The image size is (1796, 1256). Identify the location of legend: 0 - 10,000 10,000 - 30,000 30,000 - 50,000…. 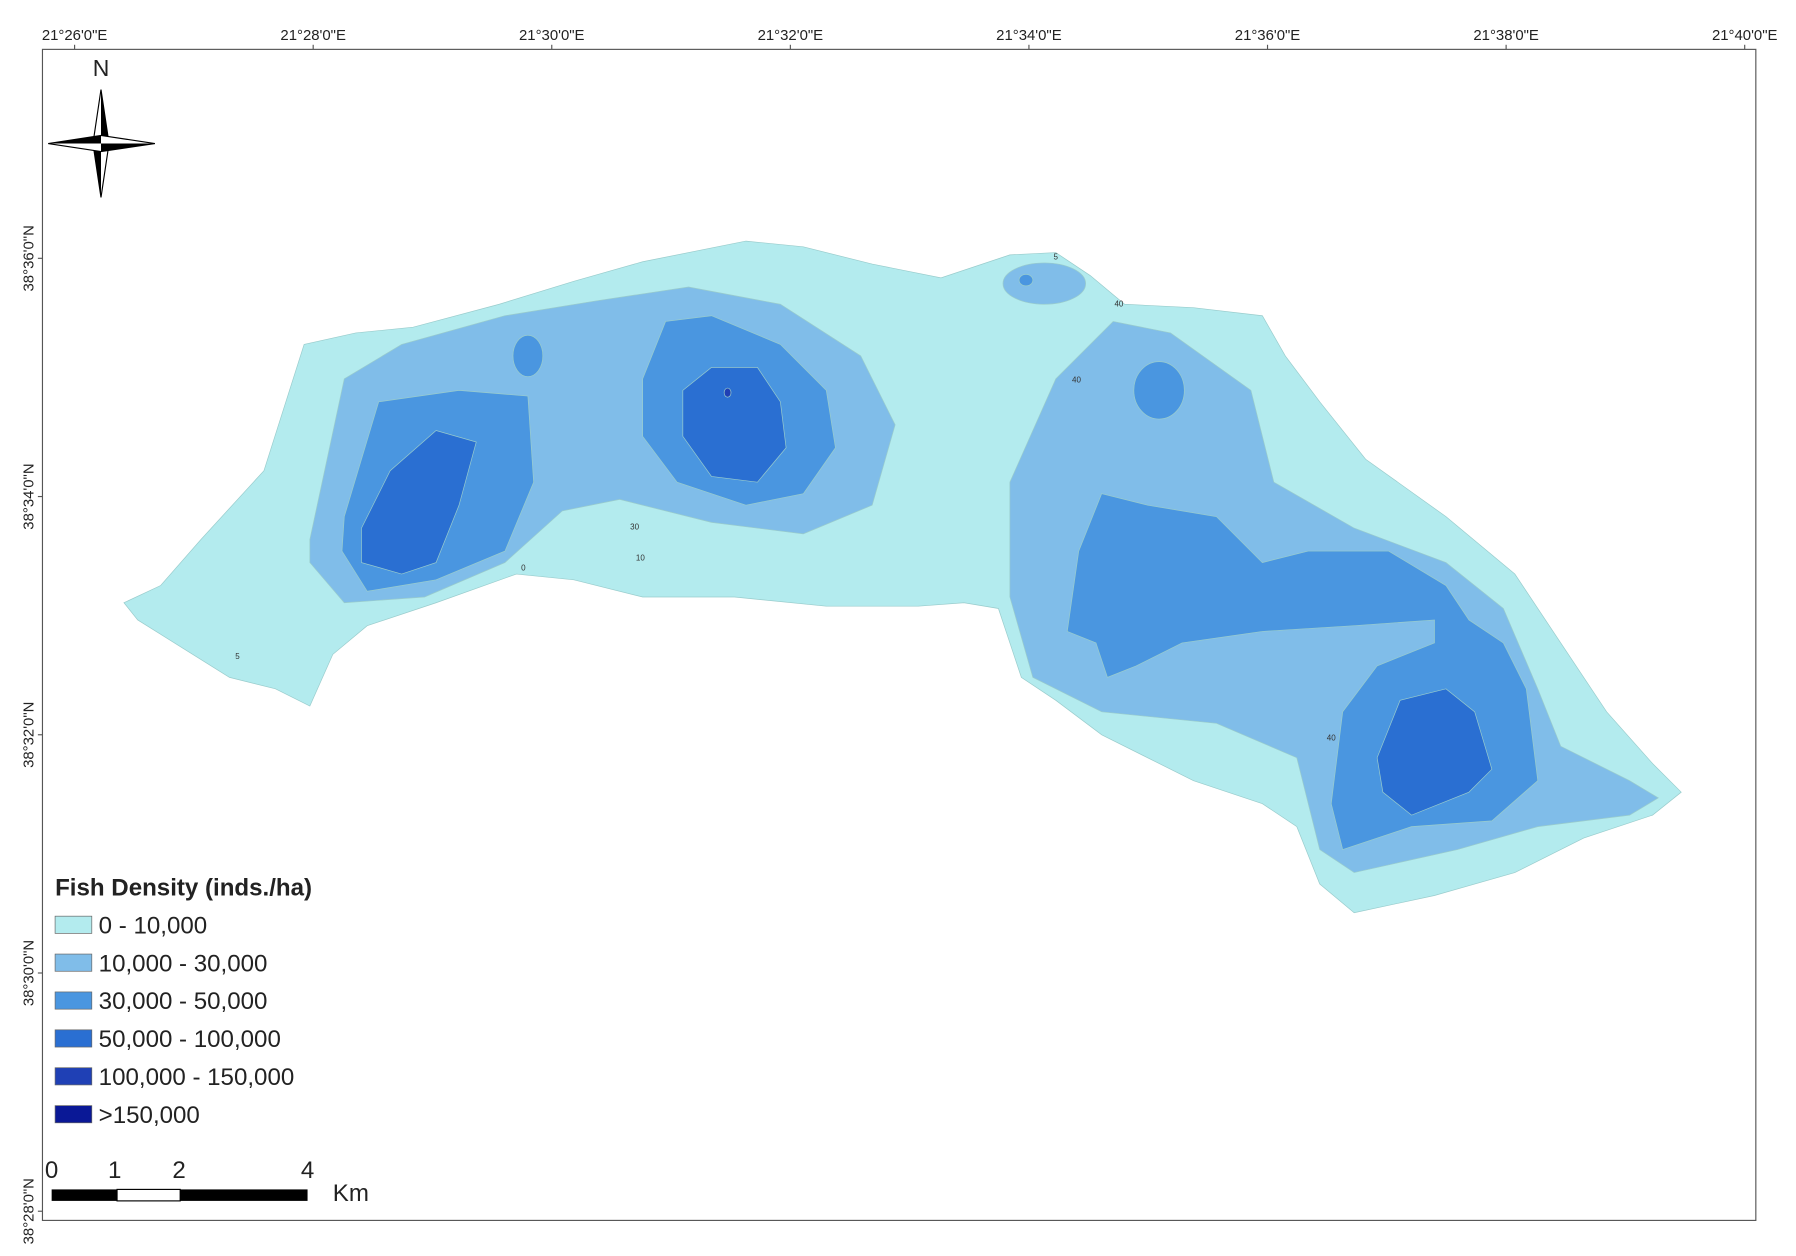
(174, 1020).